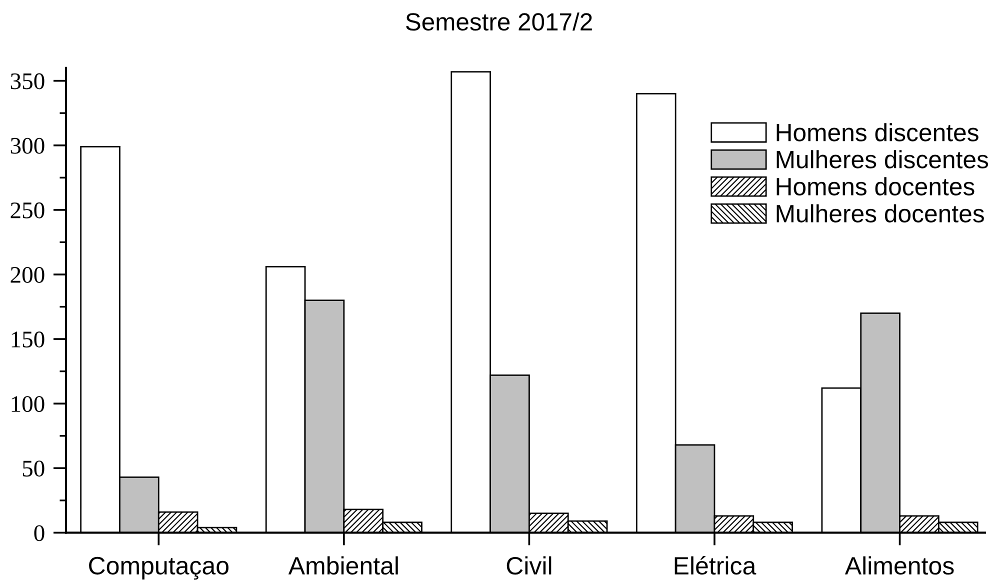 The width and height of the screenshot is (998, 581). Describe the element at coordinates (27, 81) in the screenshot. I see `y-tick-label: 350` at that location.